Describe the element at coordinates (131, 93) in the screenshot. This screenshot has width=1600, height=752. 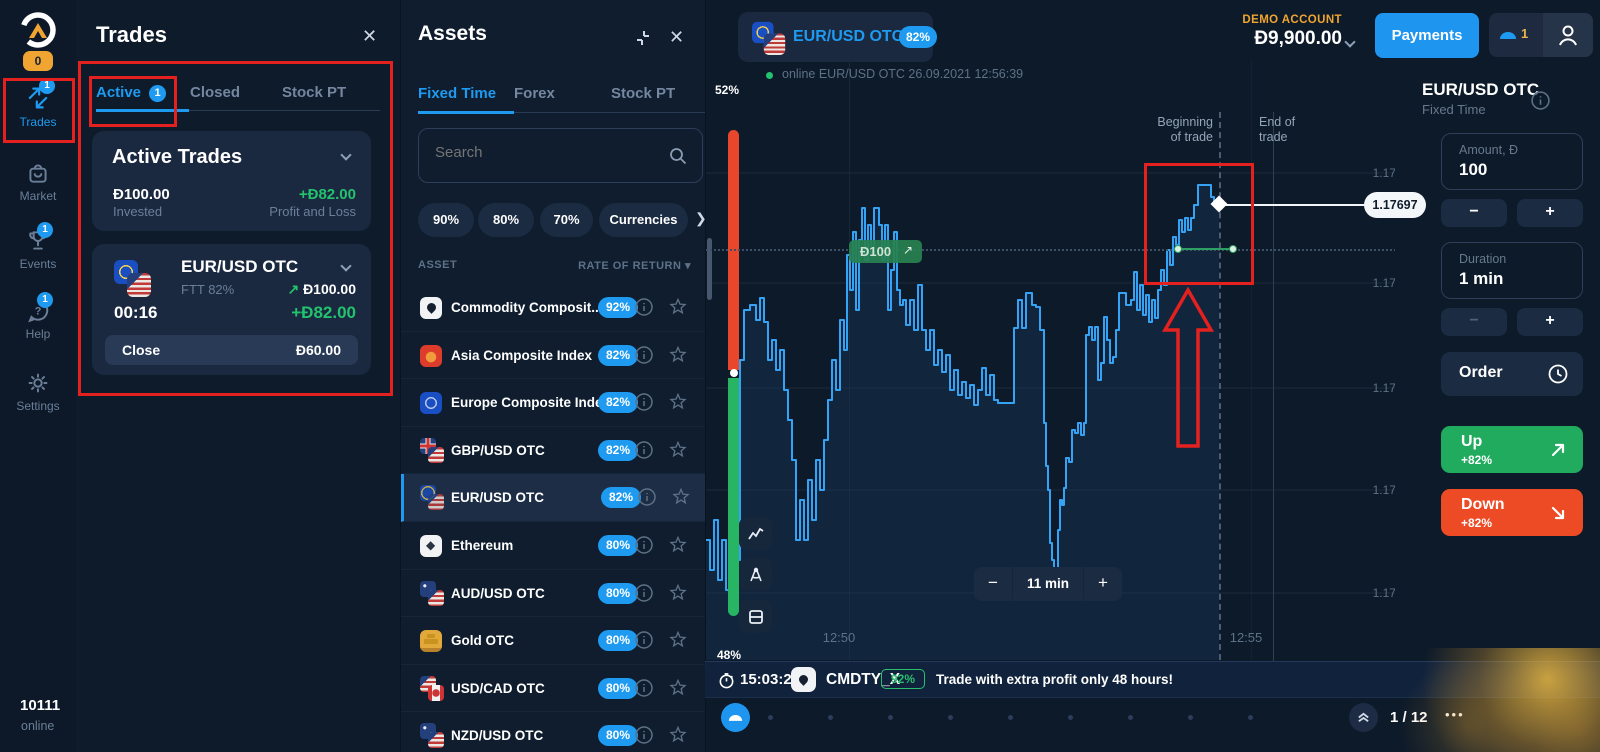
I see `tab-active: Active 1` at that location.